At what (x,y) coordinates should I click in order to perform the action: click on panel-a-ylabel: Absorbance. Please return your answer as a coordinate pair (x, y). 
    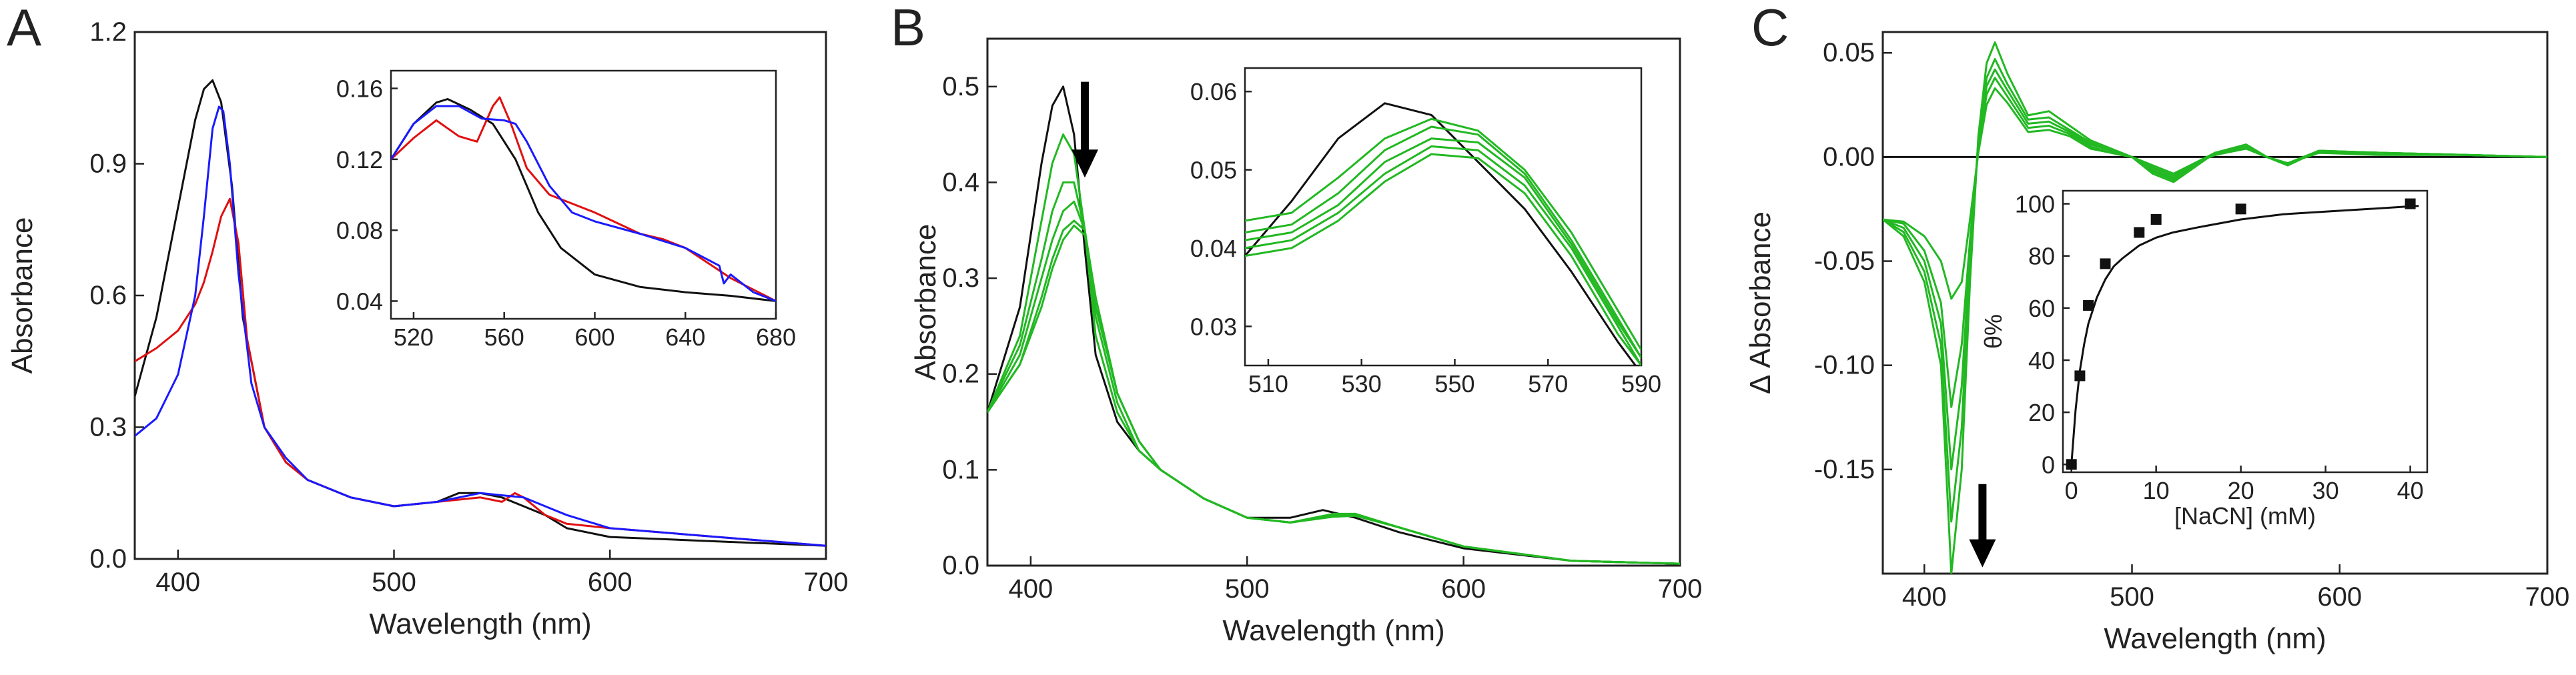
    Looking at the image, I should click on (22, 295).